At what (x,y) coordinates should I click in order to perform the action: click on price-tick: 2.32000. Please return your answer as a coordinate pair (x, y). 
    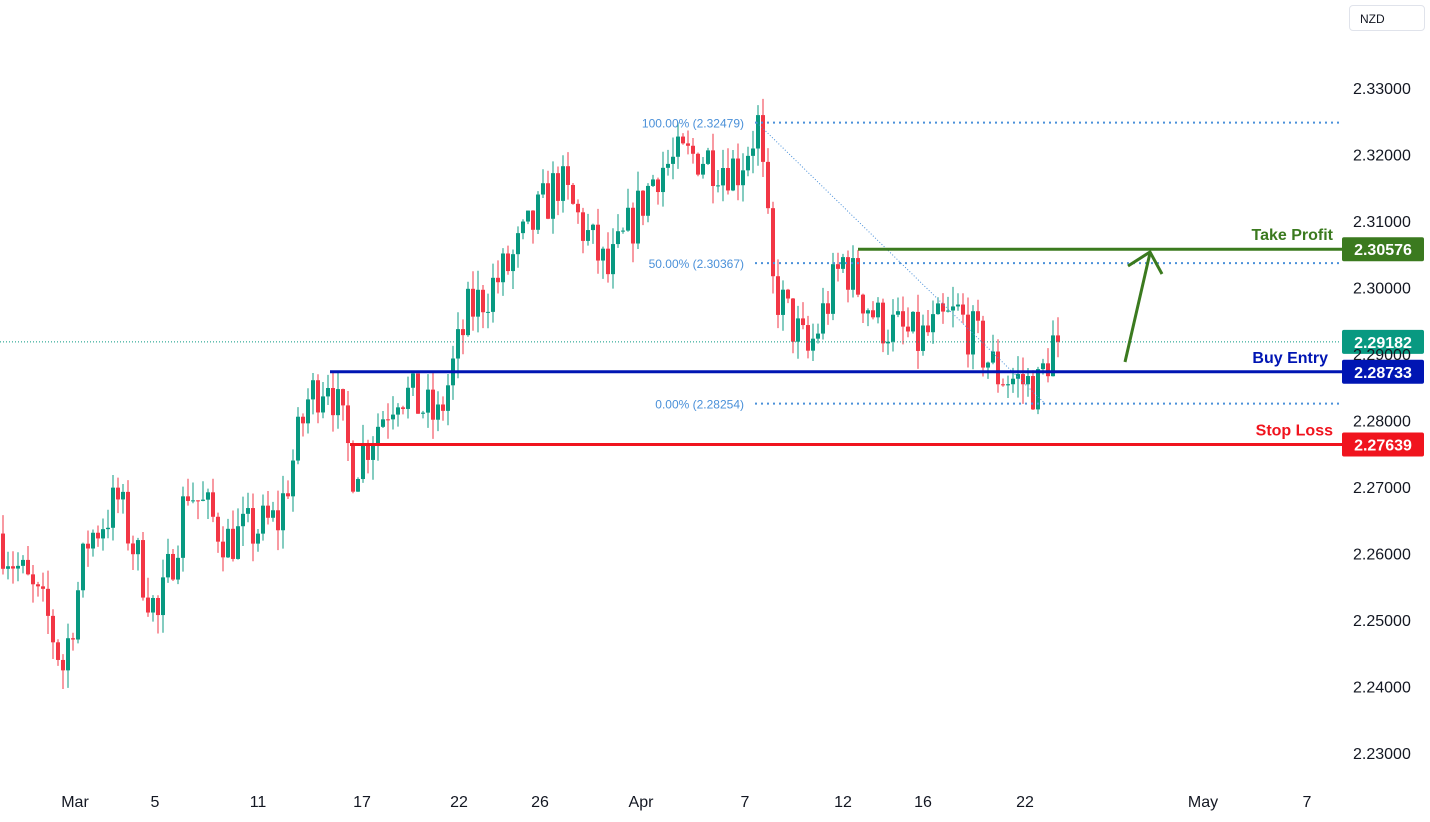
    Looking at the image, I should click on (1382, 156).